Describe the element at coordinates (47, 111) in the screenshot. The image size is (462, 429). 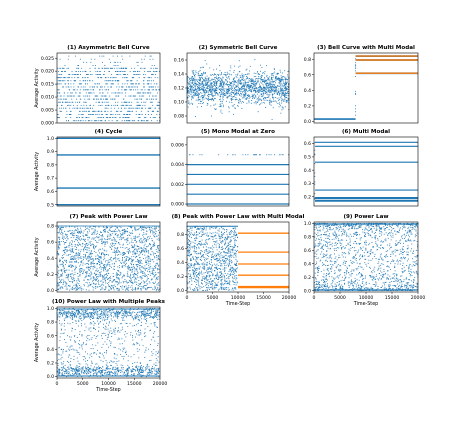
I see `y-tick-label: 0.005` at that location.